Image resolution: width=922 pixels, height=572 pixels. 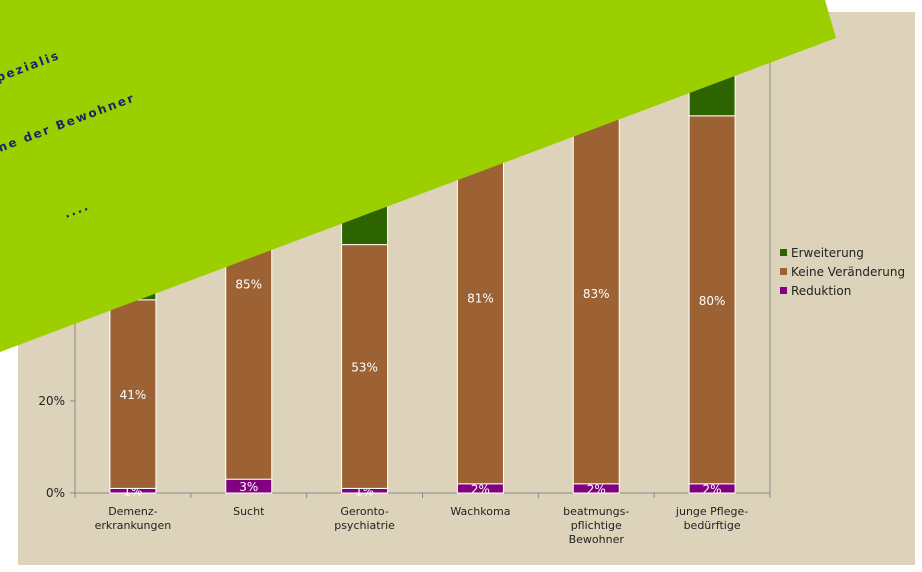 I want to click on data-label: 83%, so click(x=596, y=294).